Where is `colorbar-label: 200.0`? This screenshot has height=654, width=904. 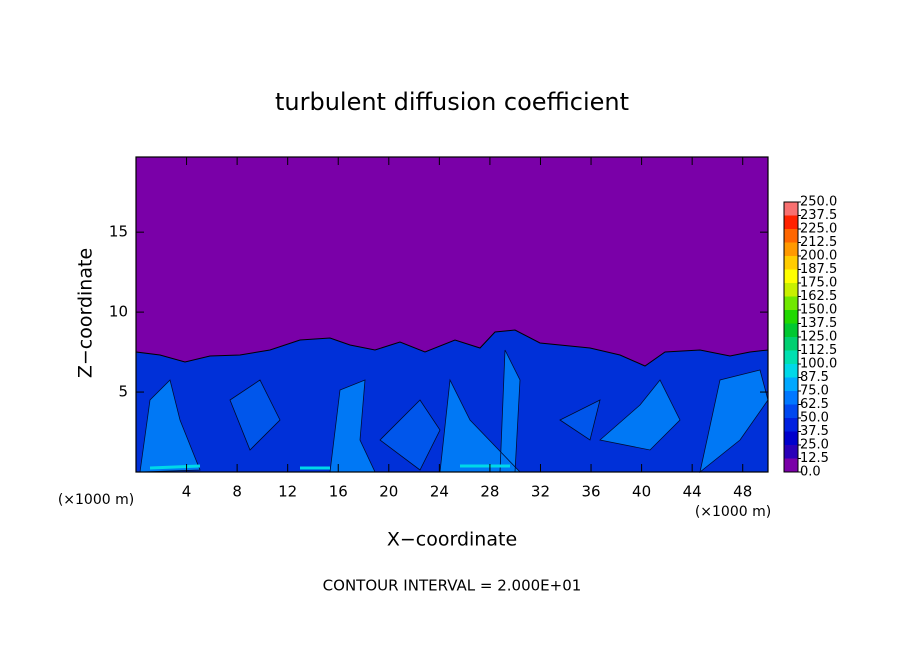
colorbar-label: 200.0 is located at coordinates (818, 256).